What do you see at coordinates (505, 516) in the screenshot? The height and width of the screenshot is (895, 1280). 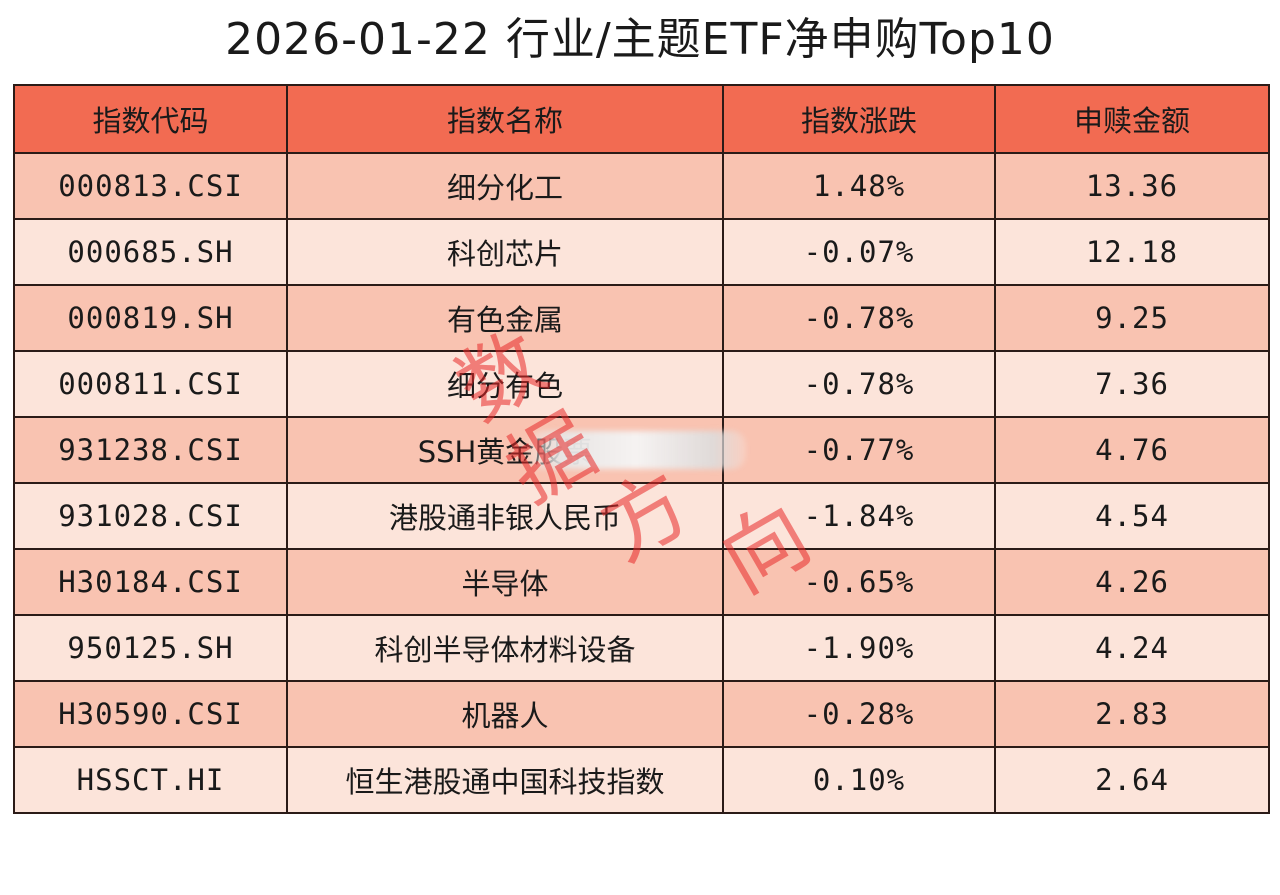 I see `cell-index-name: 港股通非银人民币` at bounding box center [505, 516].